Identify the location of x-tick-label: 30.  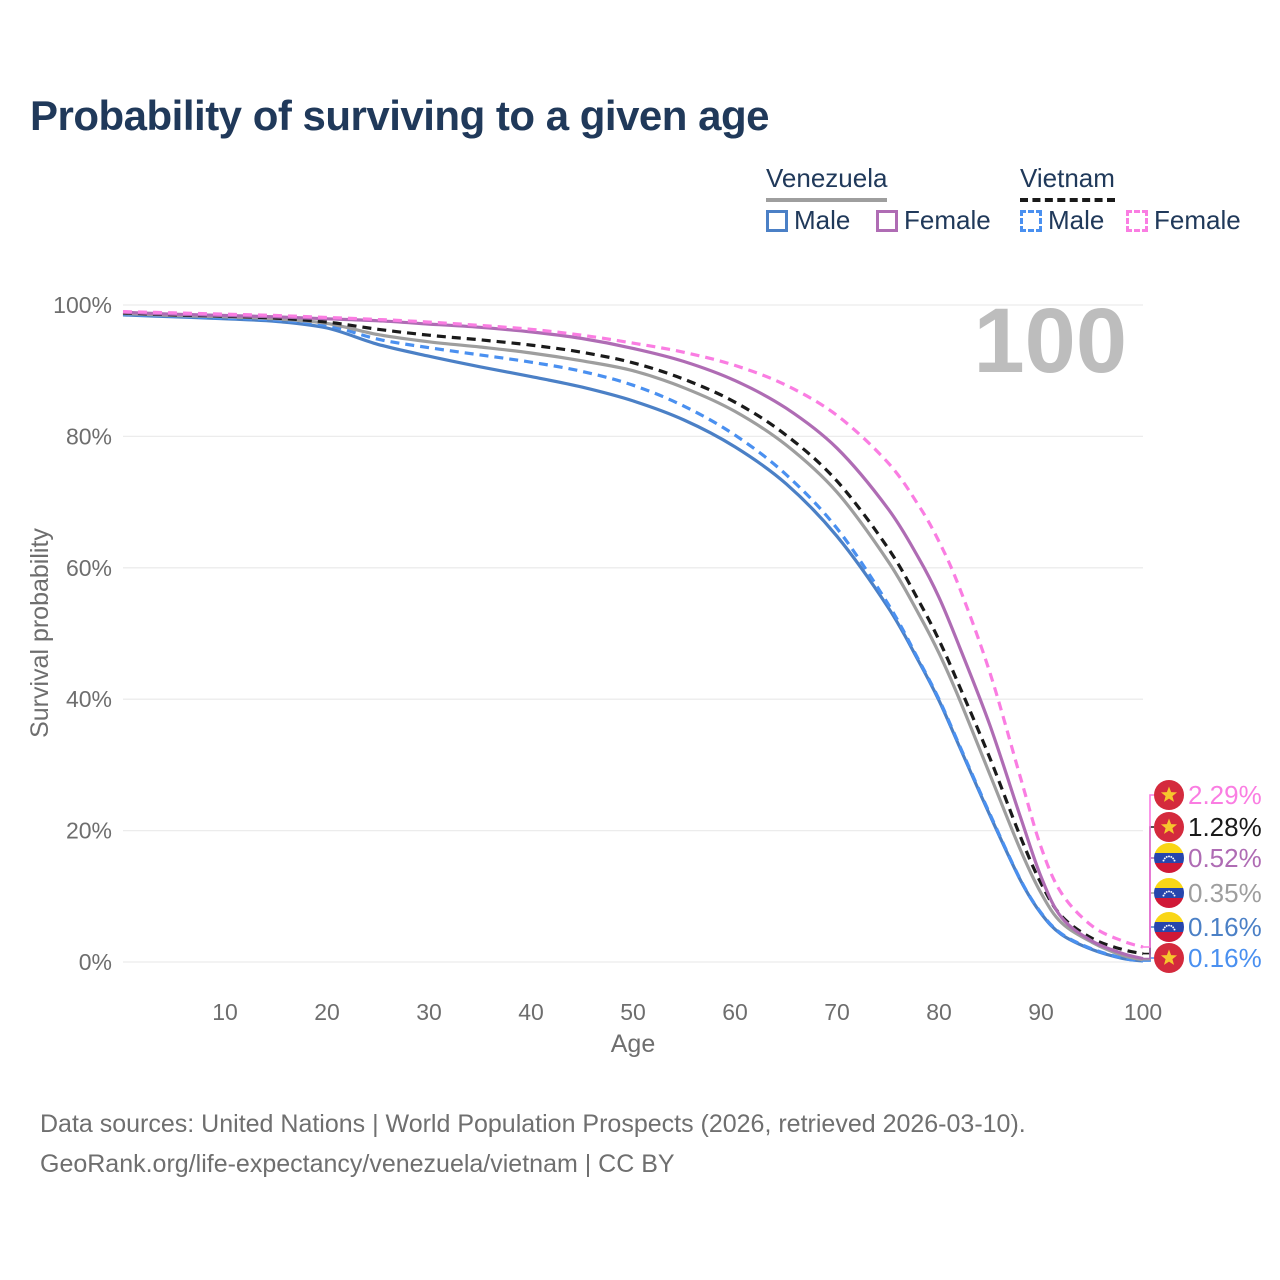
(429, 1012).